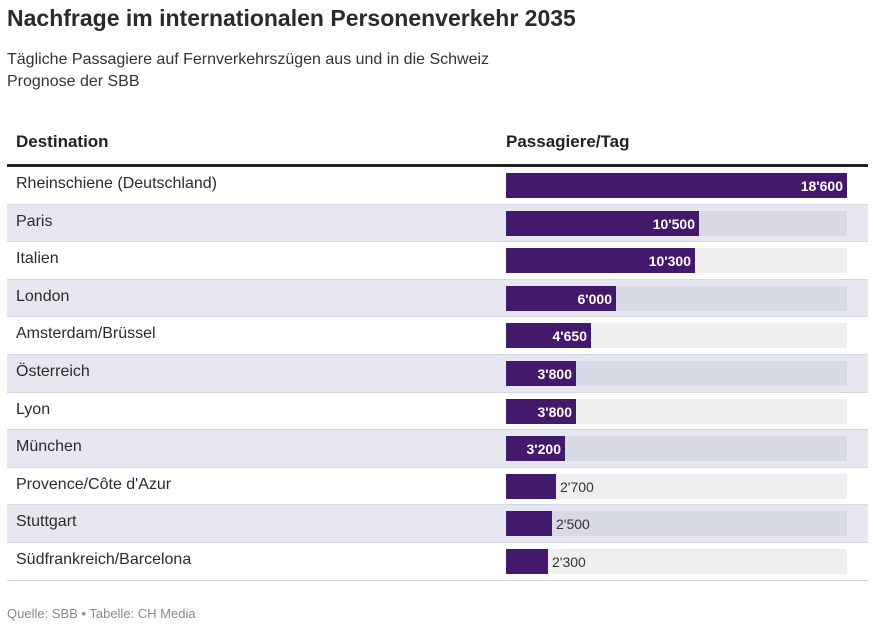 This screenshot has width=873, height=632. I want to click on value-label: 2'500, so click(573, 524).